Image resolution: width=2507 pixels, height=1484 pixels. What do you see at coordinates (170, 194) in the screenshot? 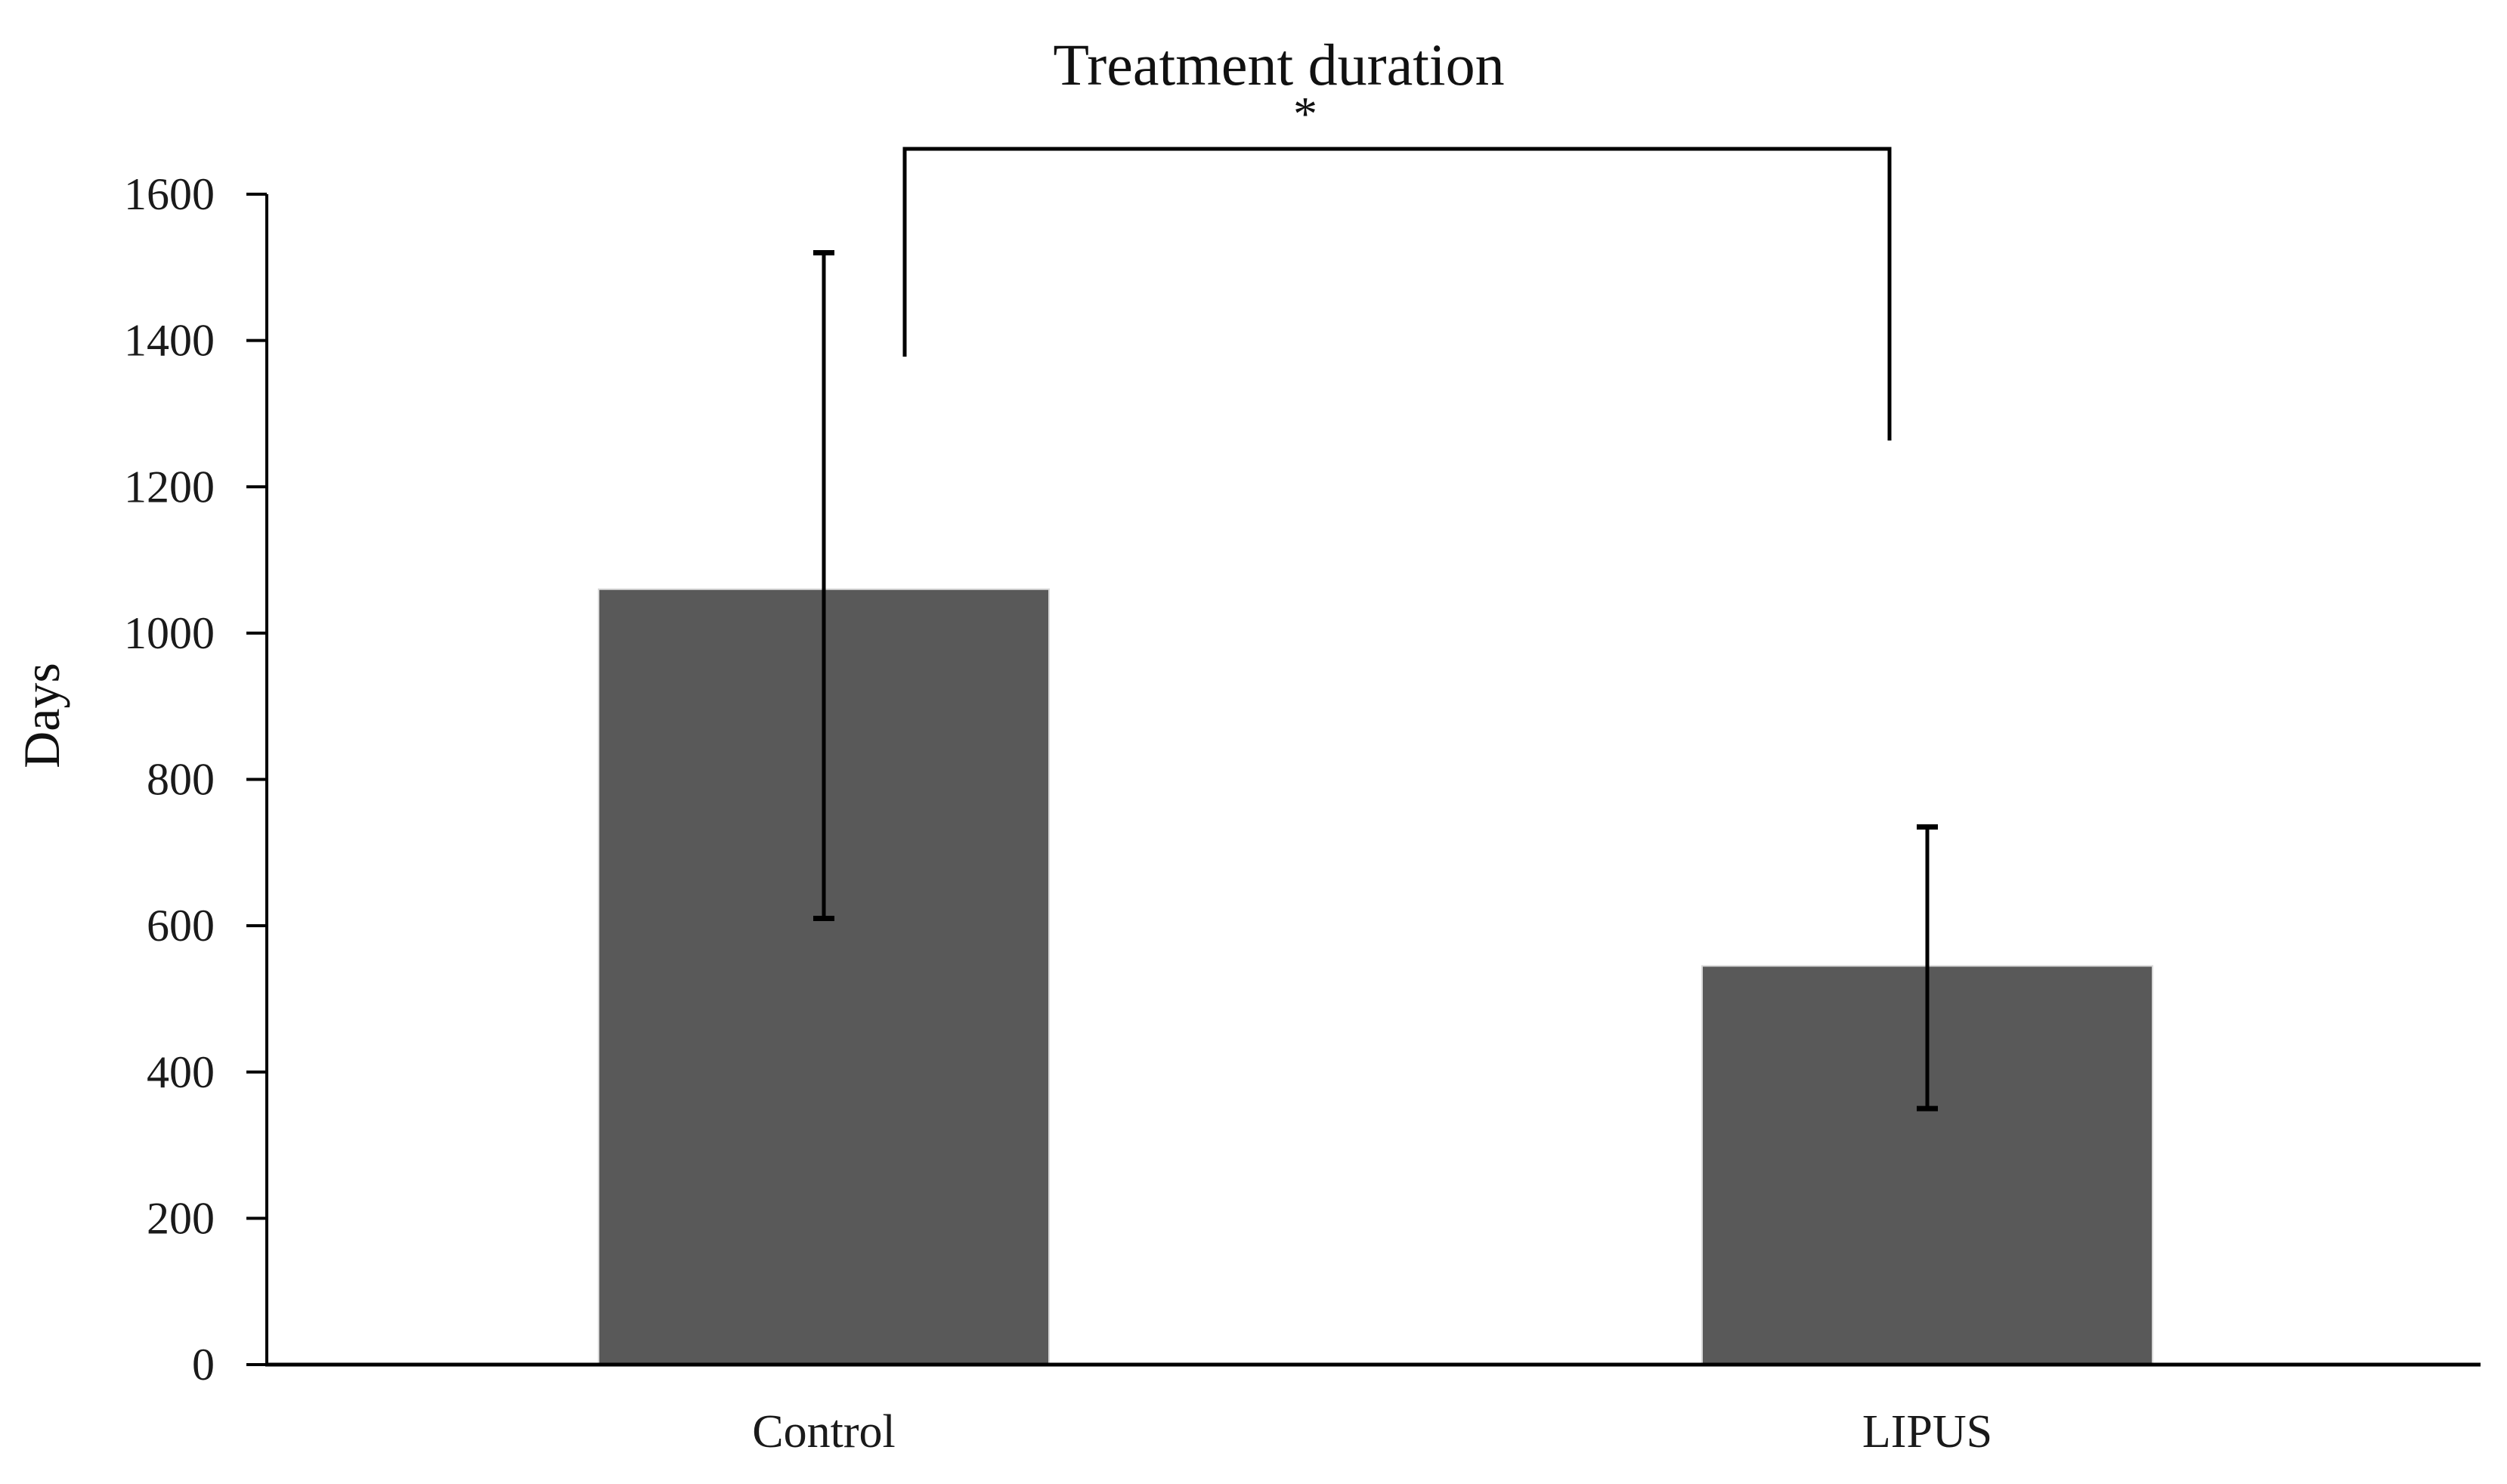
I see `y-tick-label-1600: 1600` at bounding box center [170, 194].